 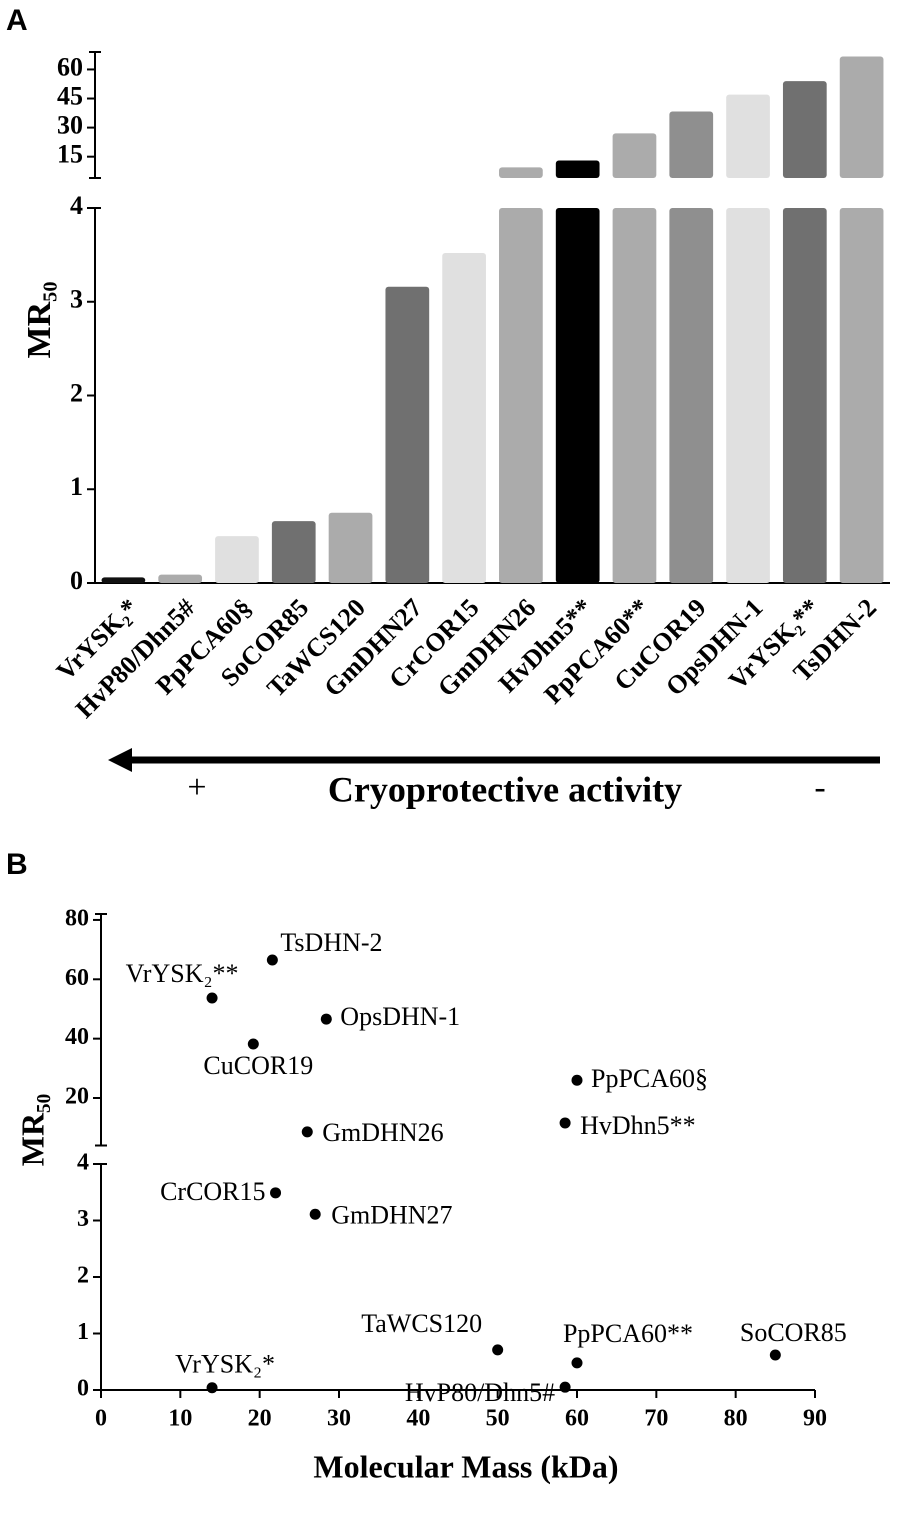 I want to click on point-label: CrCOR15, so click(x=212, y=1191).